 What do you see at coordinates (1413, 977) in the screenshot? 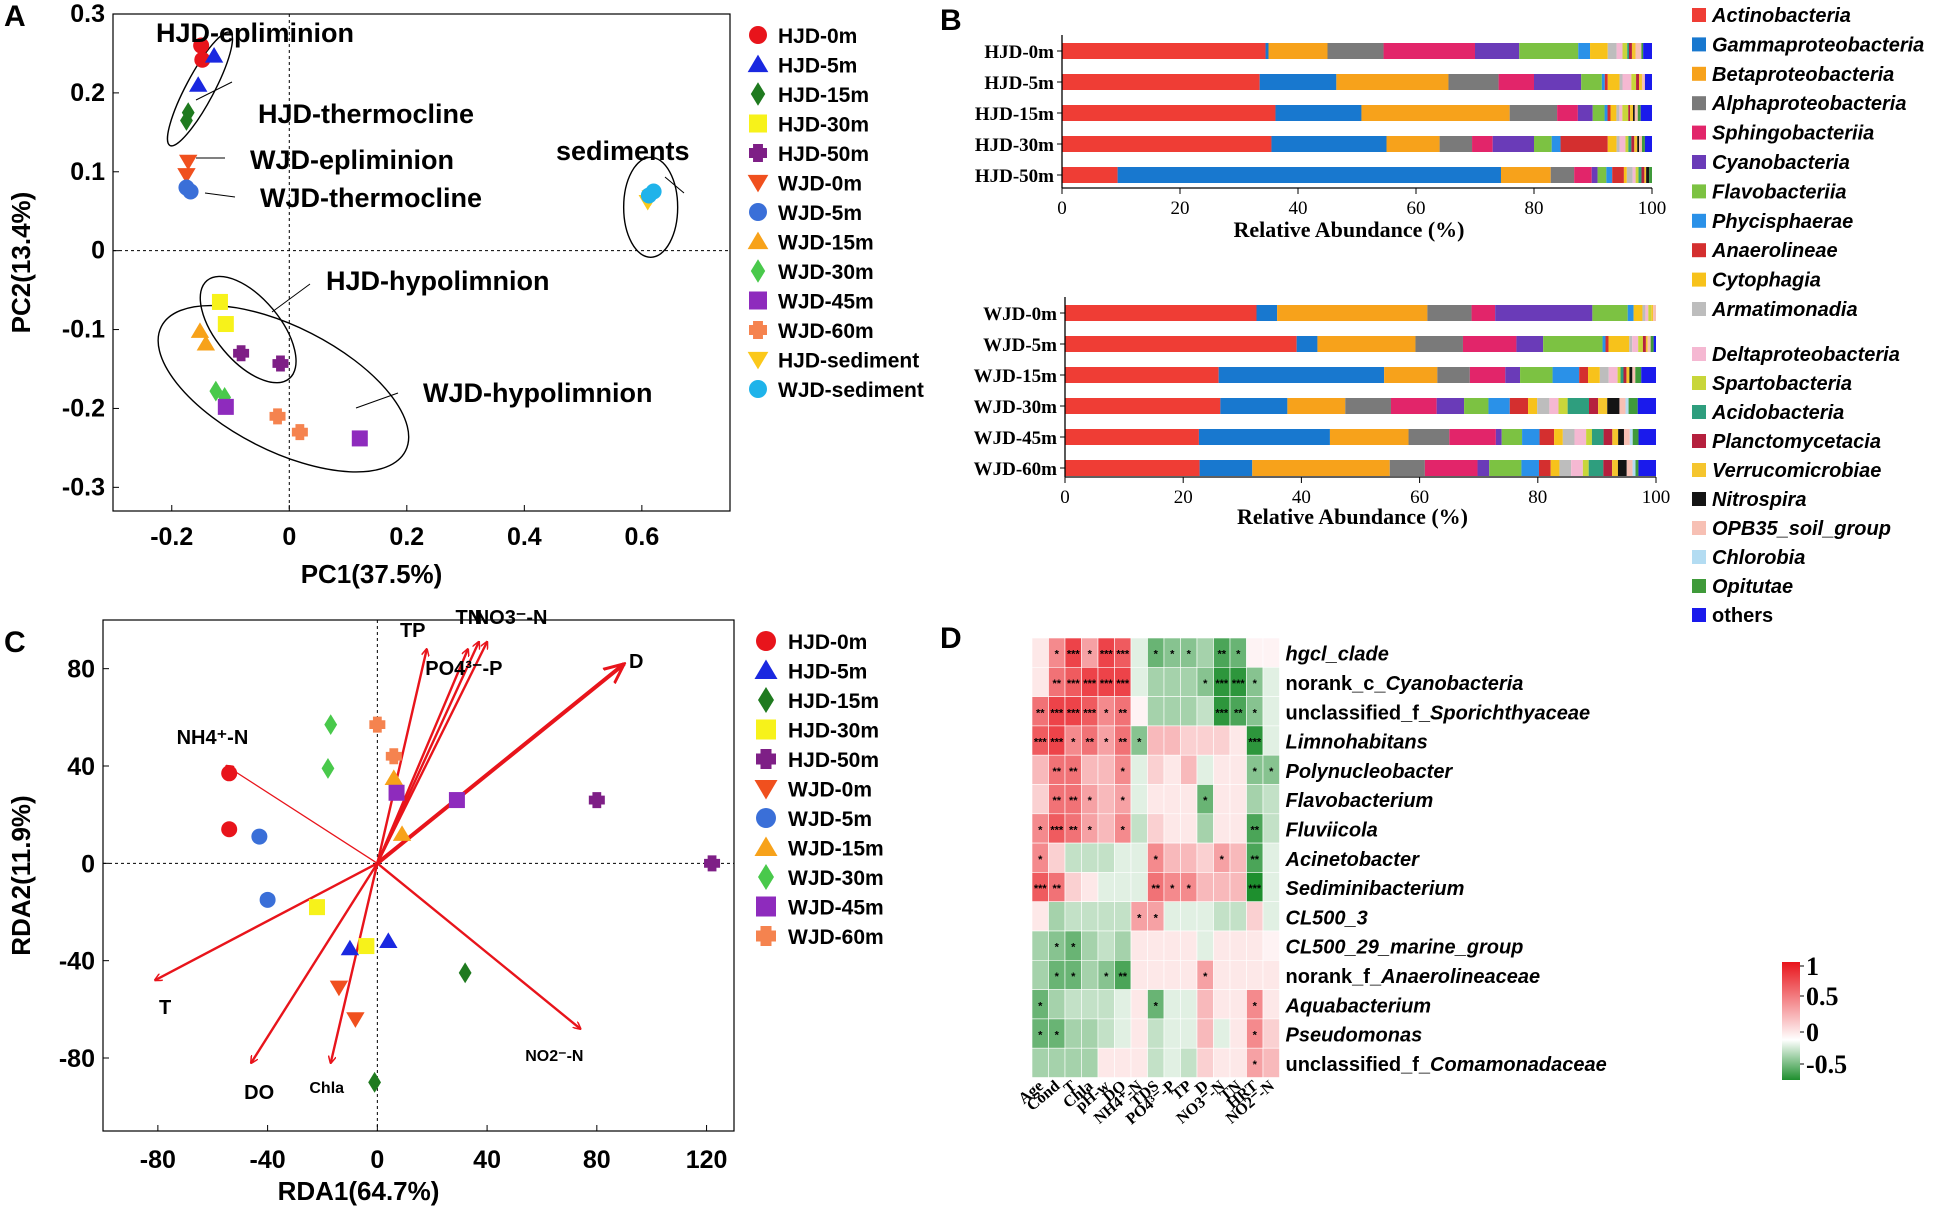
I see `row-label-norank-f-anaerolineaceae: norank_f_Anaerolineaceae` at bounding box center [1413, 977].